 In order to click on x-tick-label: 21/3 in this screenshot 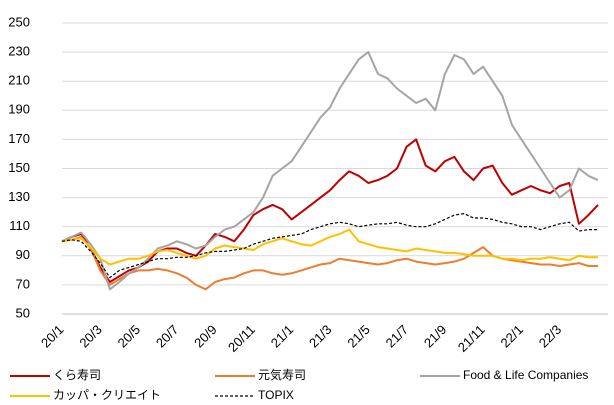, I will do `click(320, 336)`.